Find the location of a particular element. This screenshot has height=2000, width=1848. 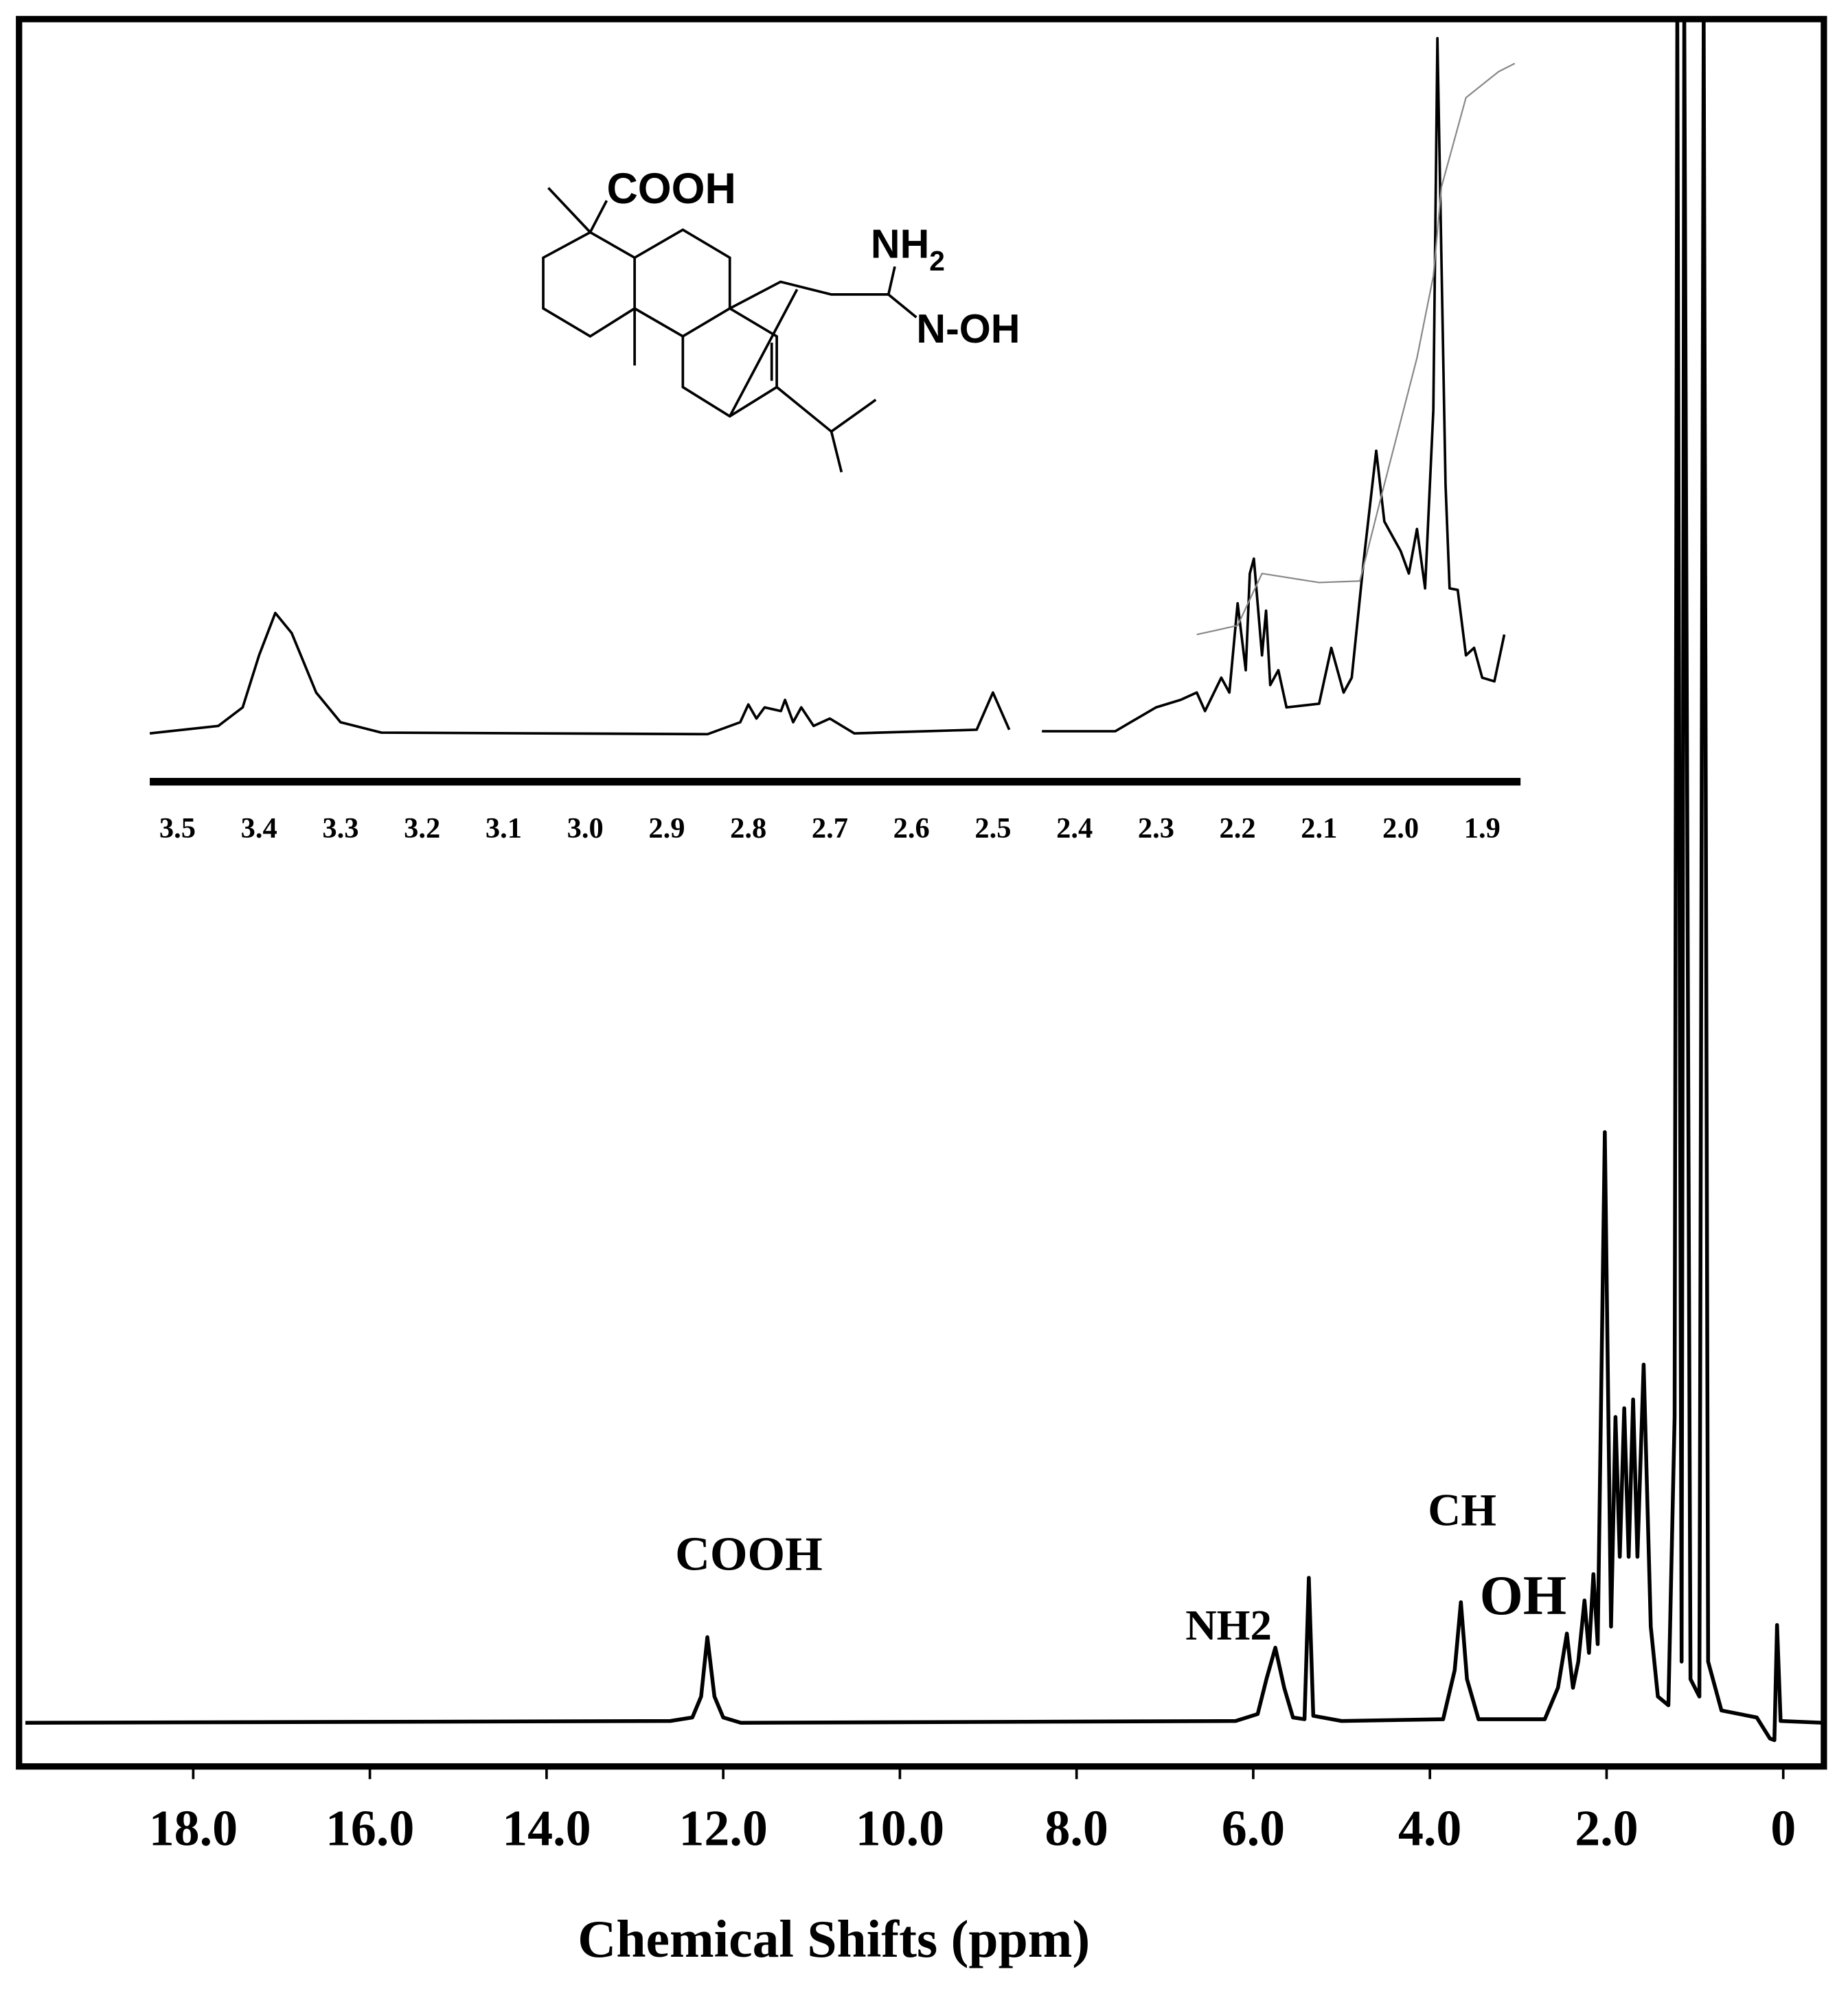

peak-annotation: OH is located at coordinates (1523, 1596).